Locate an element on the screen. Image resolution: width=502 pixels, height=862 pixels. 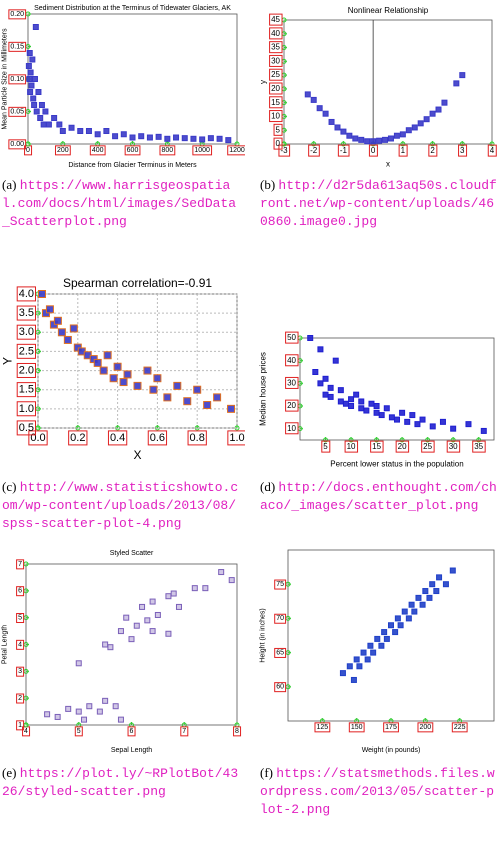
y-tick-label: 30 is located at coordinates (275, 60).